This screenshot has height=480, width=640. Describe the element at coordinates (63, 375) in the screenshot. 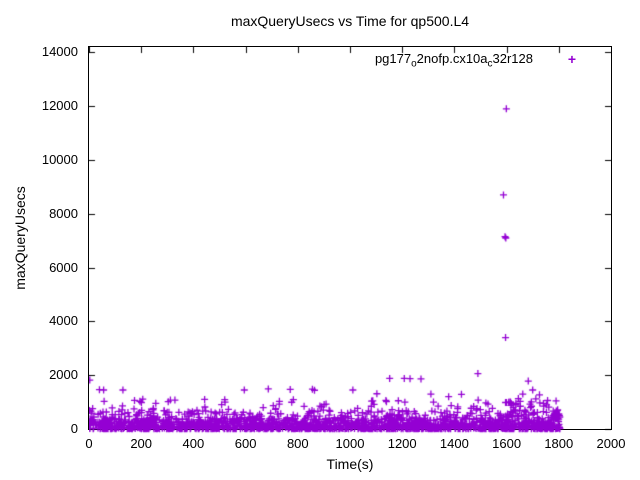

I see `y-tick-label: 2000` at that location.